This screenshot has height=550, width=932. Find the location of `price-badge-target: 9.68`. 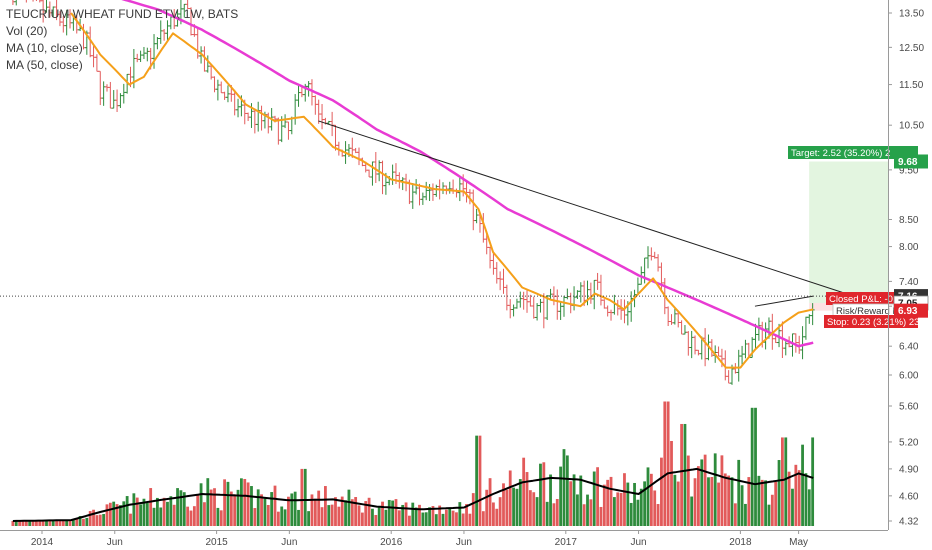

price-badge-target: 9.68 is located at coordinates (911, 161).